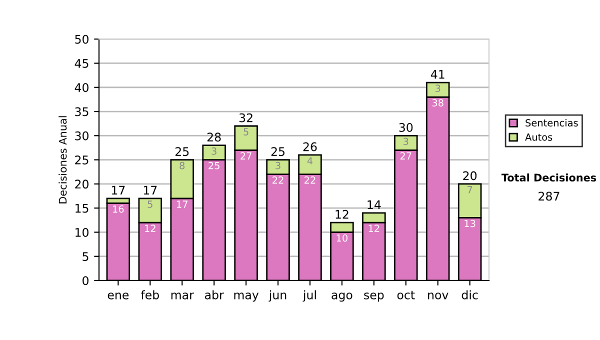 The height and width of the screenshot is (340, 600). What do you see at coordinates (438, 102) in the screenshot?
I see `data-label: 38` at bounding box center [438, 102].